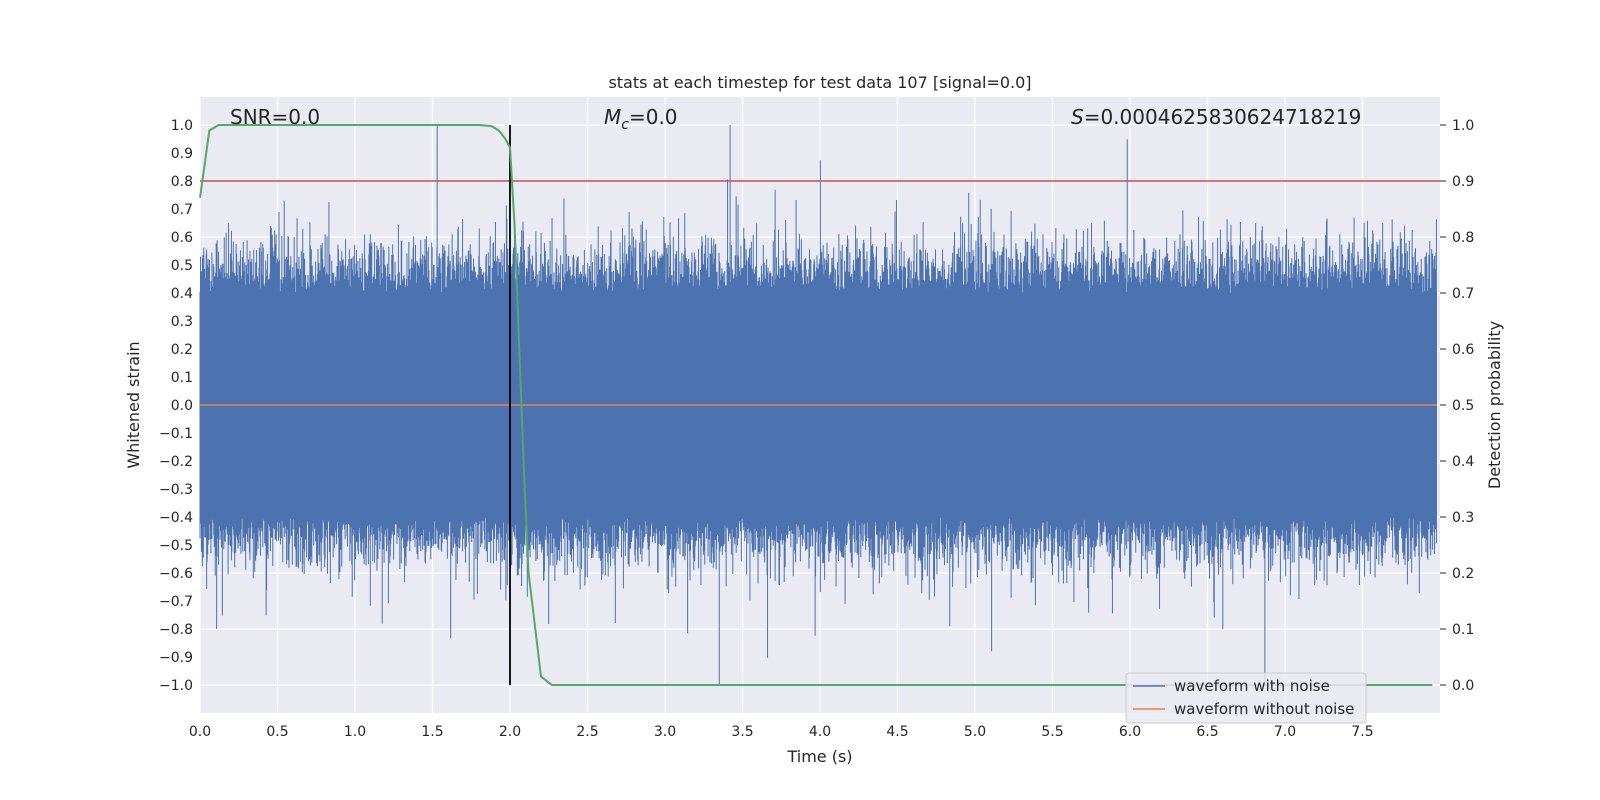 The width and height of the screenshot is (1600, 800). I want to click on x-tick-label: 2.5, so click(587, 732).